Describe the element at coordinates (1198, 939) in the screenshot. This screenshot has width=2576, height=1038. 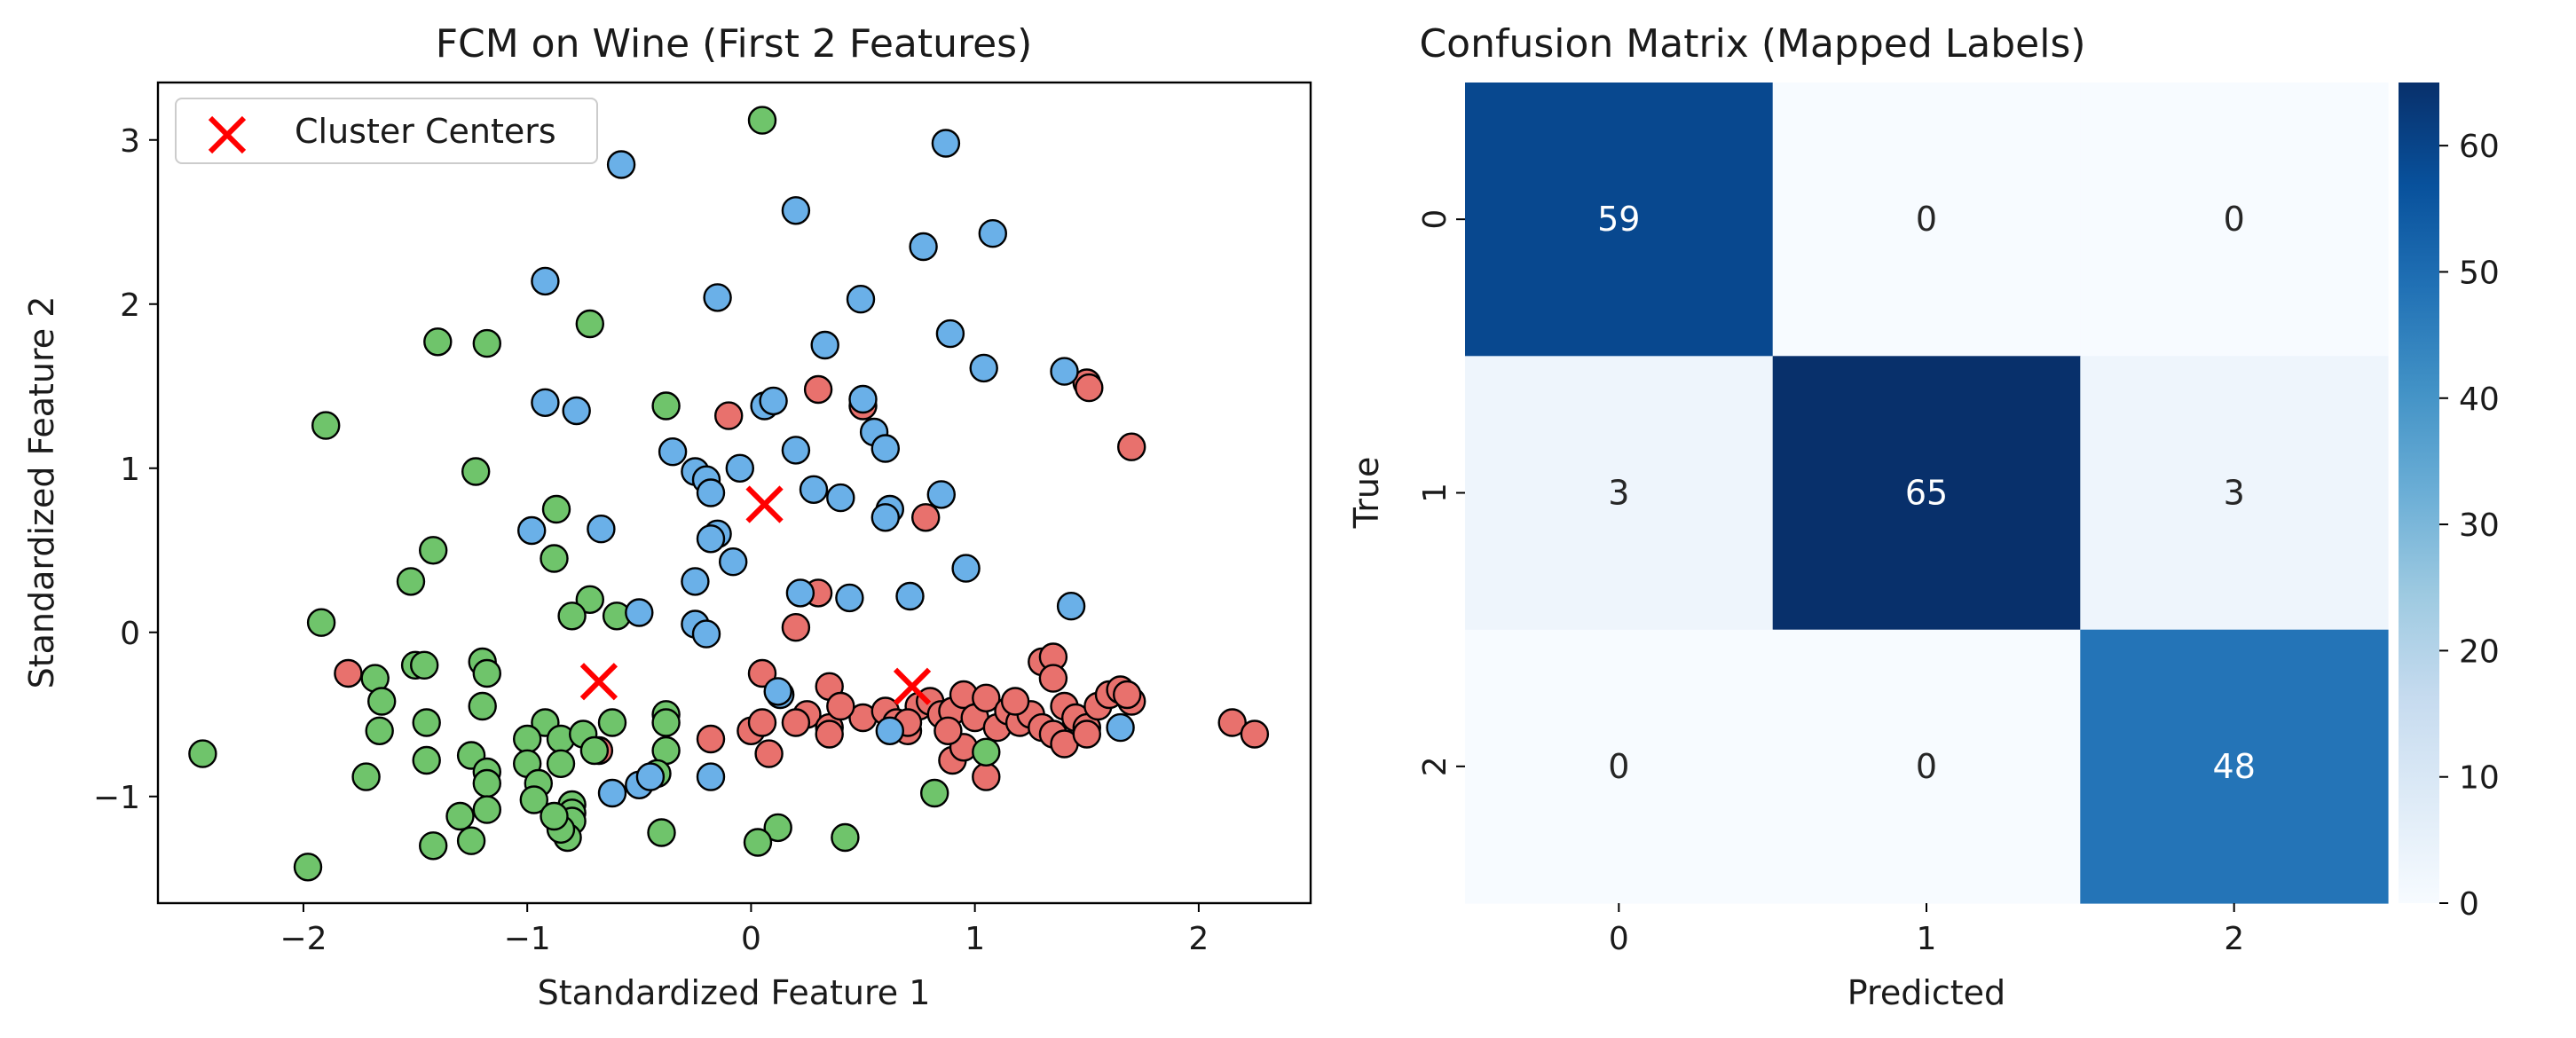
I see `scatter-x-tick-label: 2` at that location.